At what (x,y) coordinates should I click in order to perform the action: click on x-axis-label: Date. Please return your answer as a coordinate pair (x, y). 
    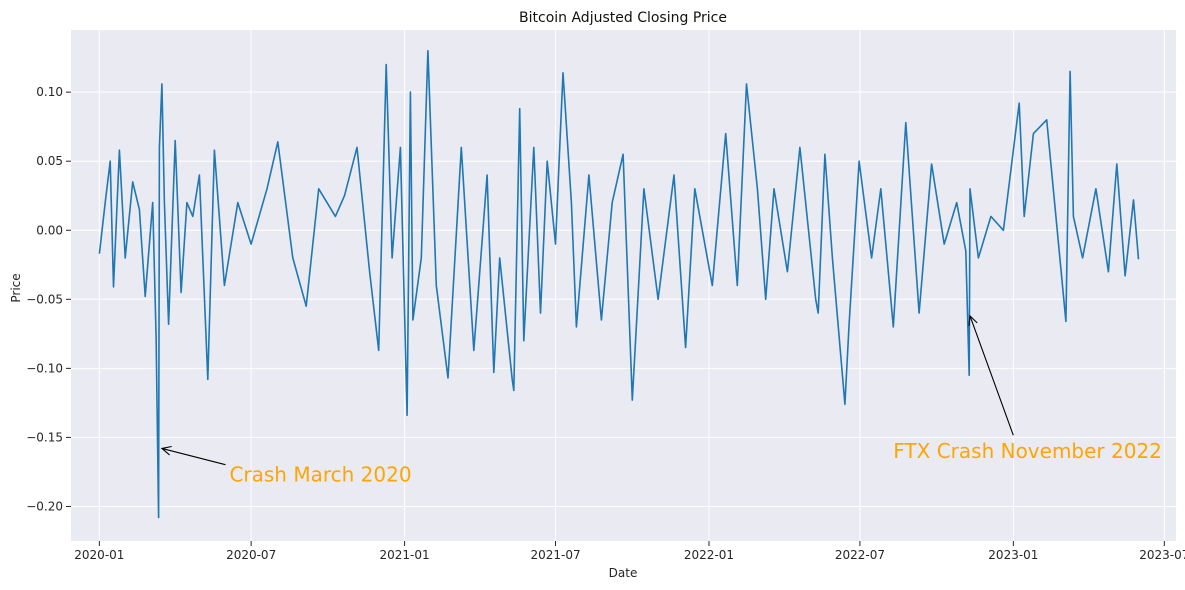
    Looking at the image, I should click on (623, 573).